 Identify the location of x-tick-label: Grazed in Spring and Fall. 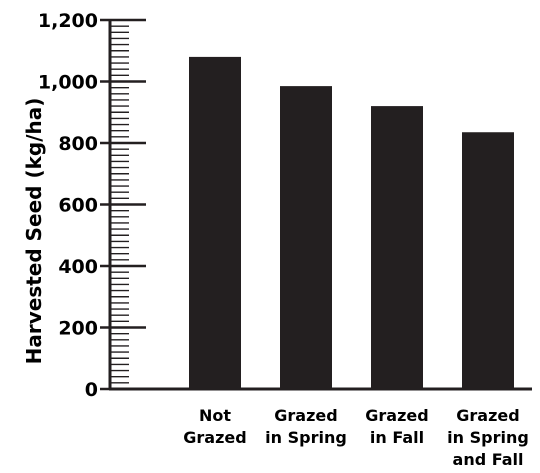
(488, 437).